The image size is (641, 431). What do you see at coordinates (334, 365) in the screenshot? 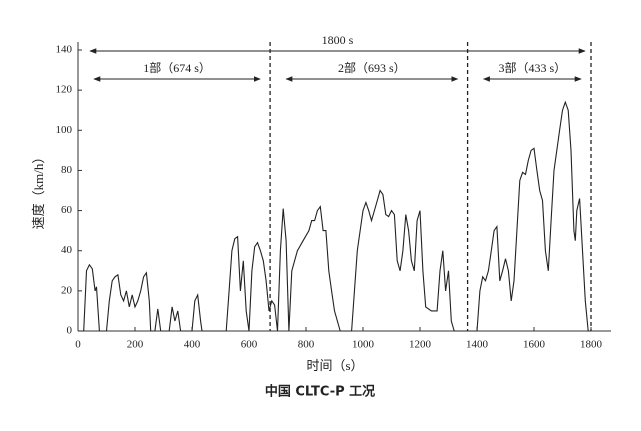
I see `x-axis-label: 时间（s）` at bounding box center [334, 365].